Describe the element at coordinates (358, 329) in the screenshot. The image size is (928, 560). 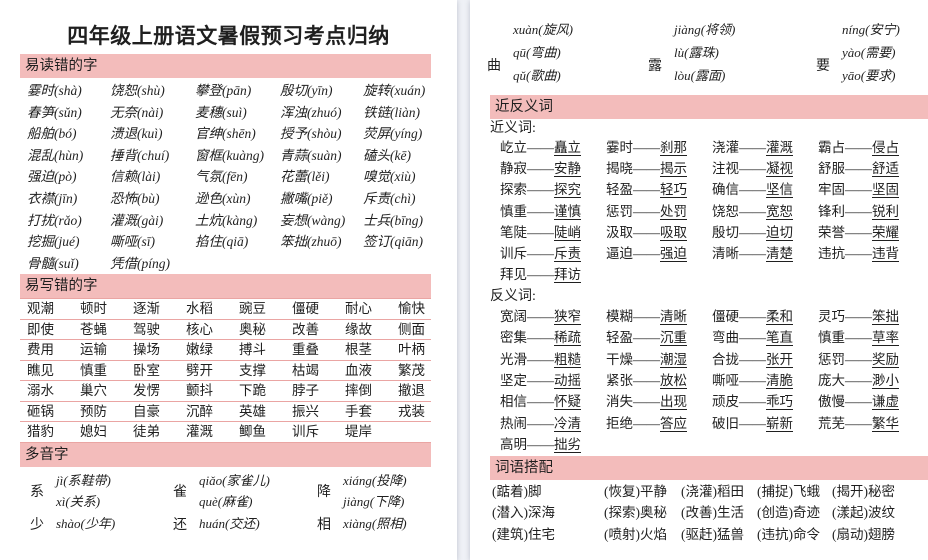
I see `word-item: 缘故` at that location.